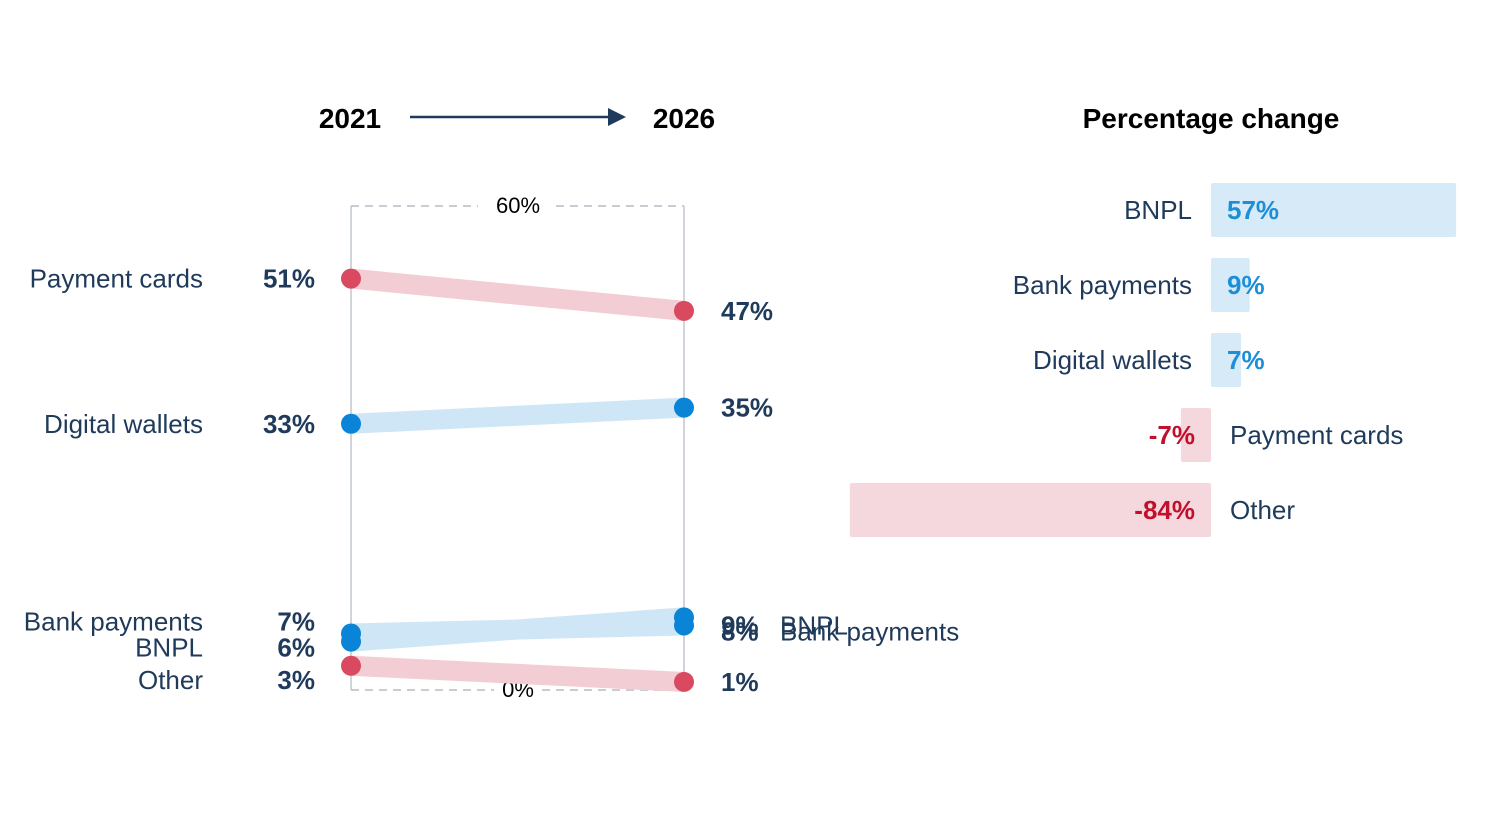 This screenshot has height=820, width=1501. Describe the element at coordinates (123, 424) in the screenshot. I see `start-name-digital-wallets: Digital wallets` at that location.